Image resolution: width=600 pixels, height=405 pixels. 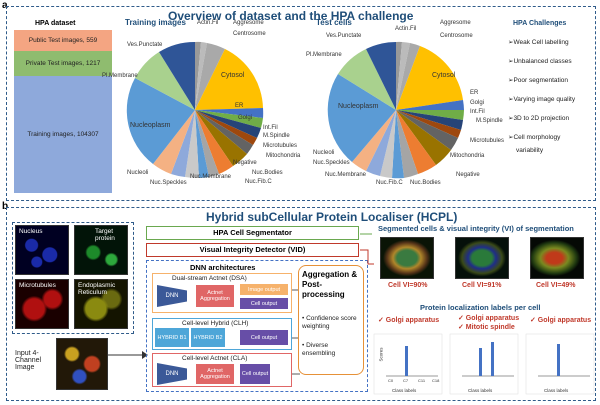 What do you see at coordinates (264, 303) in the screenshot?
I see `dsa-cell-output: Cell output` at bounding box center [264, 303].